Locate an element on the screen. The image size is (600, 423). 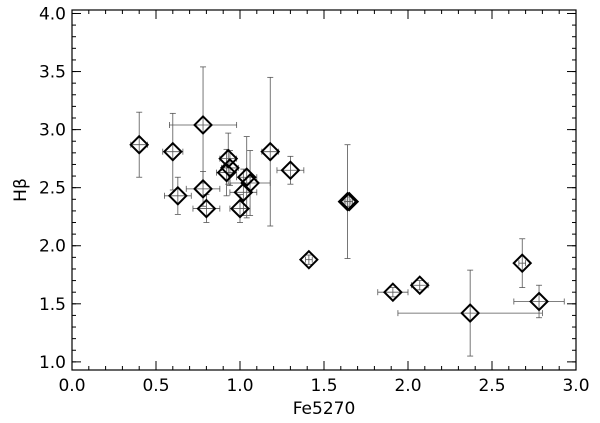
y-tick-label: 2.5 is located at coordinates (52, 189).